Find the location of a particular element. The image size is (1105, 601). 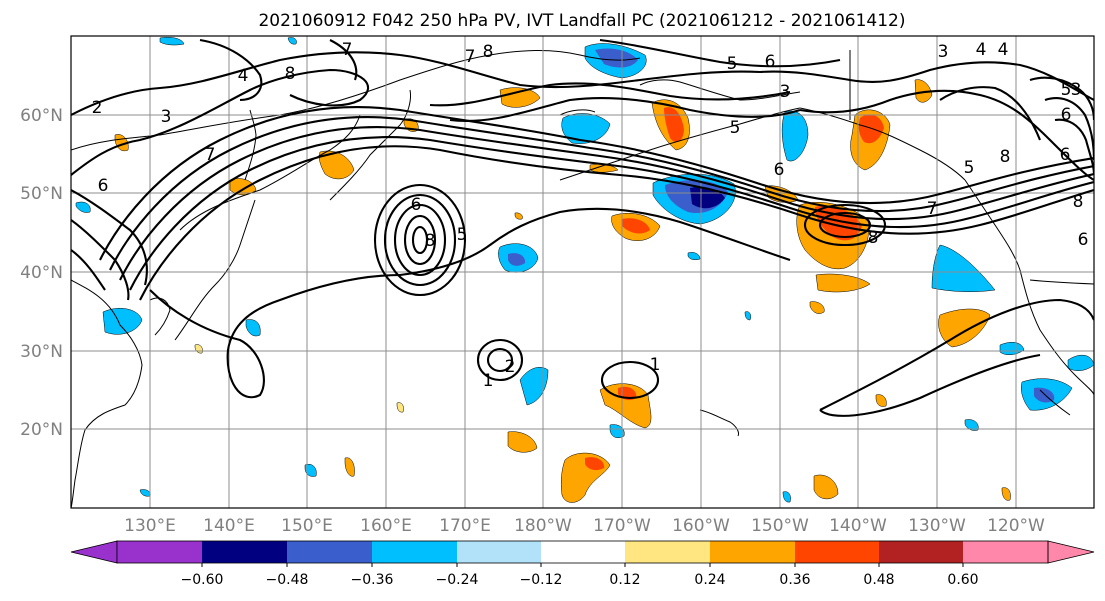

pos-anomaly-1-core is located at coordinates (674, 125).